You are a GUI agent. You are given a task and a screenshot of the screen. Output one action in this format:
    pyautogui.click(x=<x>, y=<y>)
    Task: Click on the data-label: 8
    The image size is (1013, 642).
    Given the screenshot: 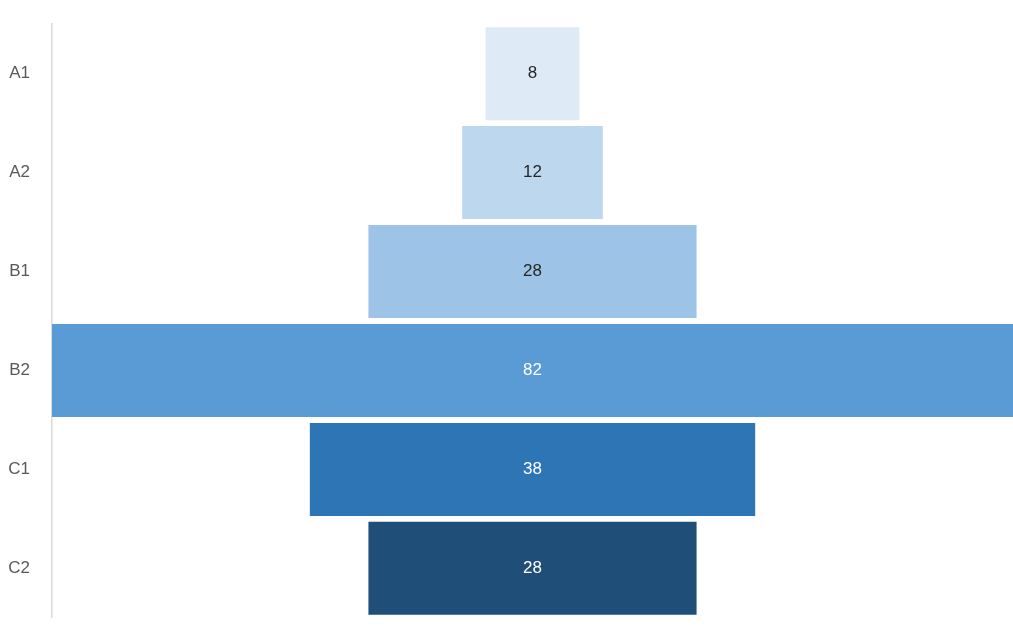 What is the action you would take?
    pyautogui.click(x=532, y=73)
    